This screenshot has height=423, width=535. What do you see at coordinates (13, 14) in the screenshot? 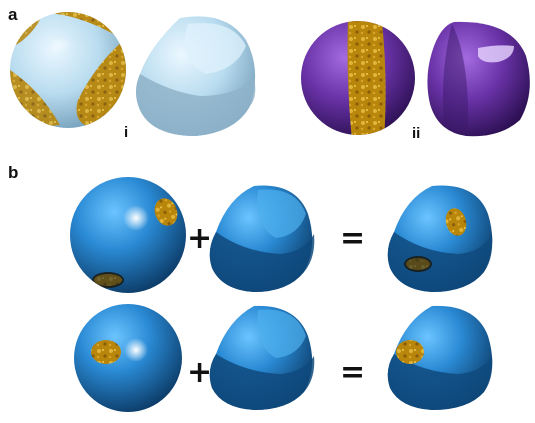
I see `panel-a-label: a` at bounding box center [13, 14].